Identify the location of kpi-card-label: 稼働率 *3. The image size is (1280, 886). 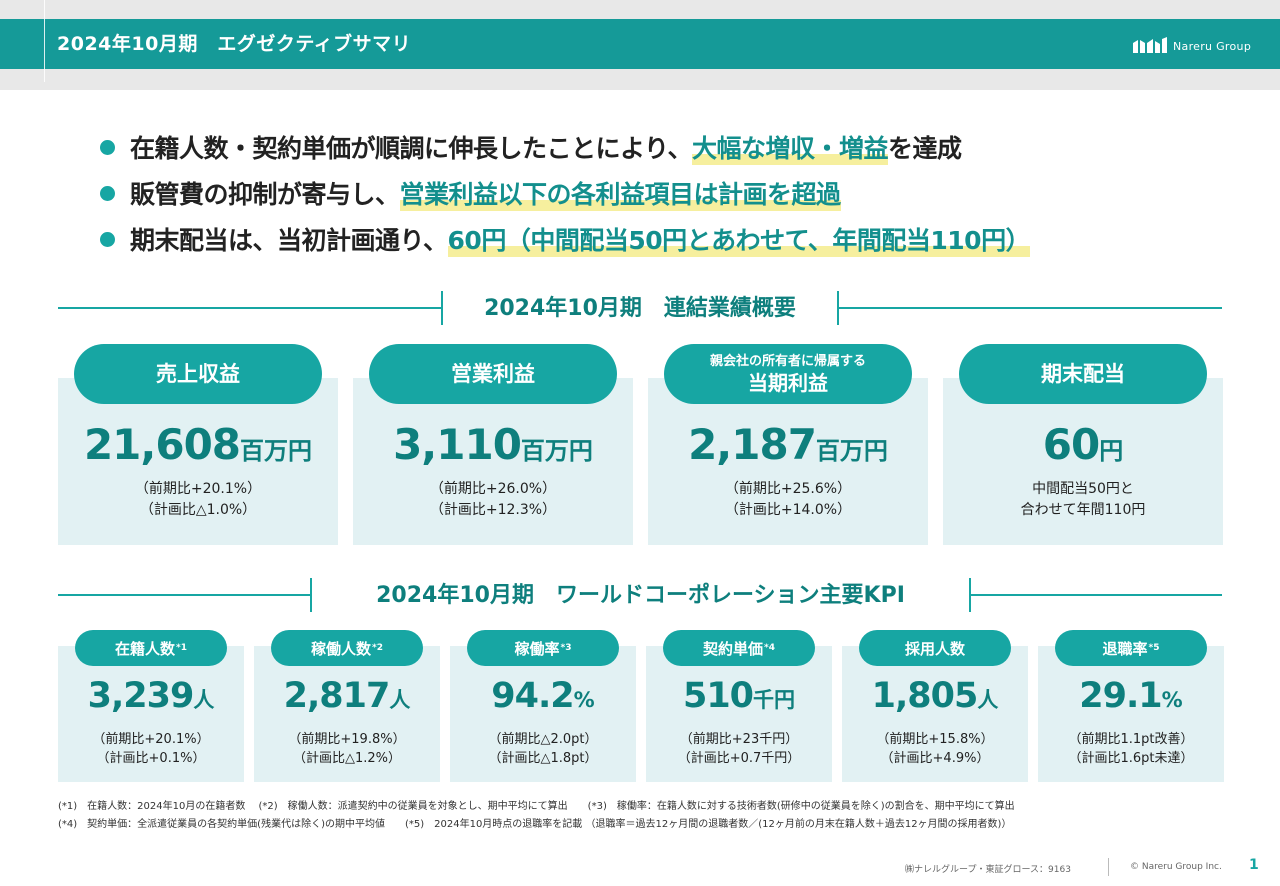
(543, 648).